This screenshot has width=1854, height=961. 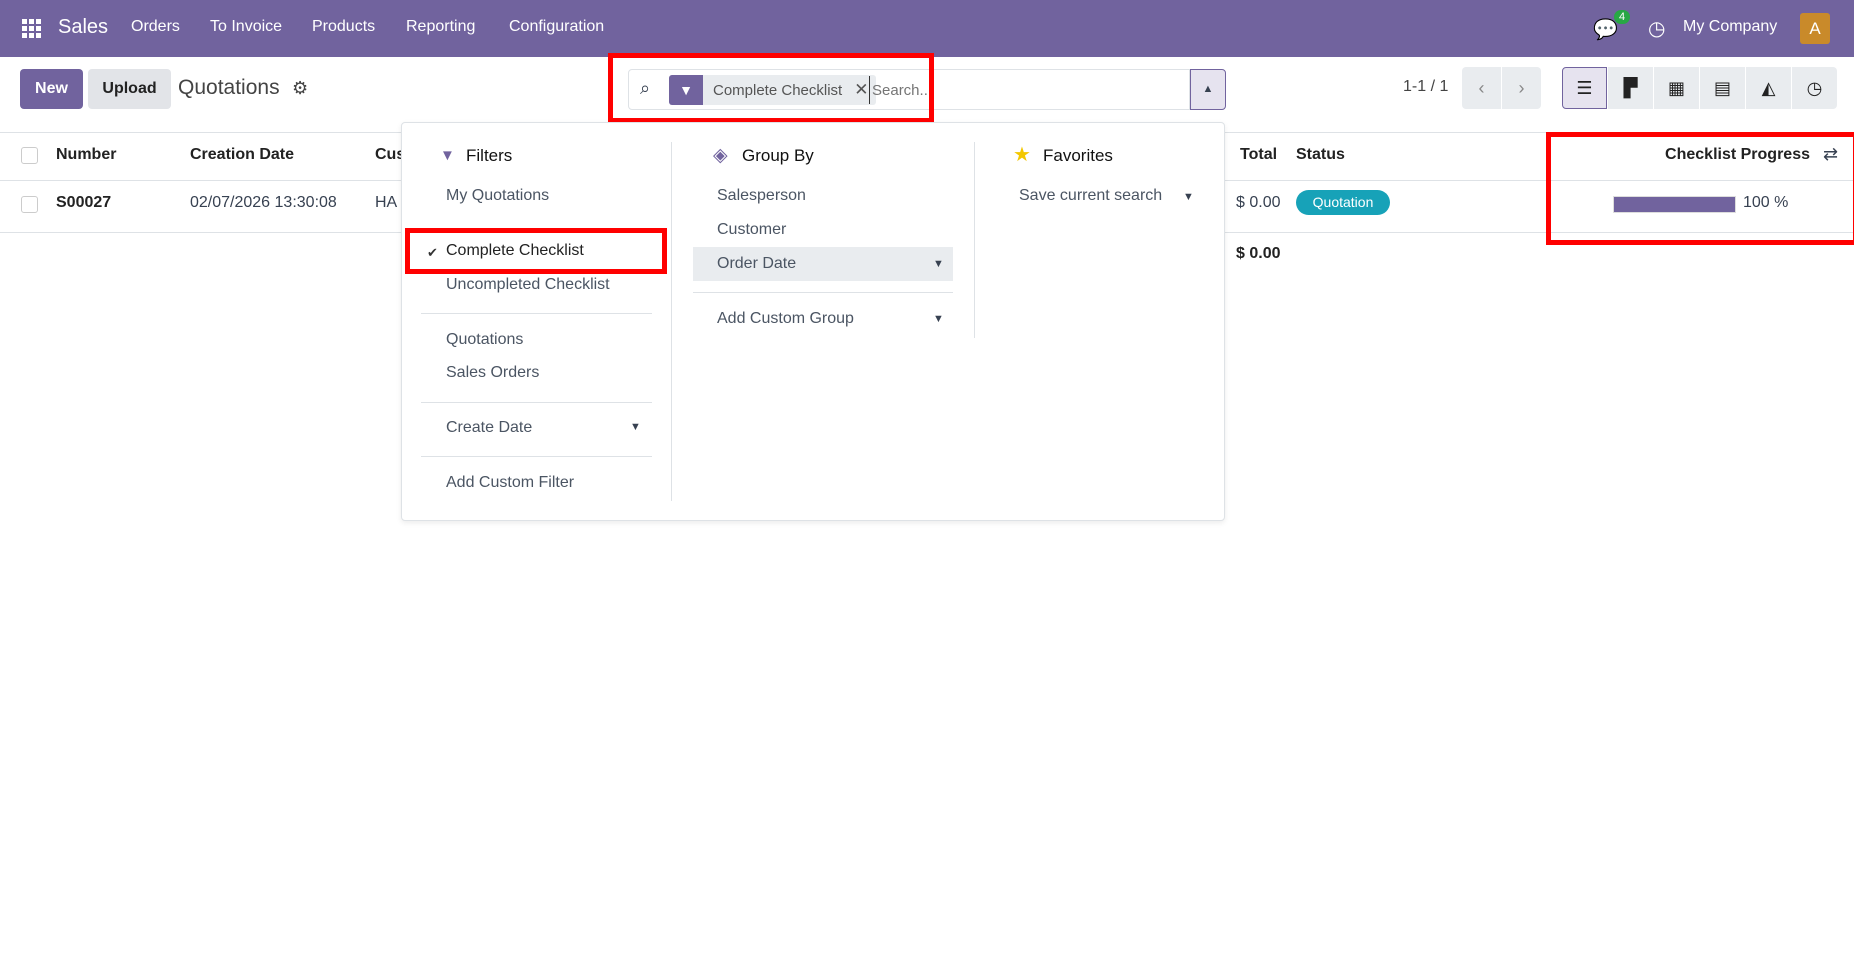 What do you see at coordinates (1700, 188) in the screenshot?
I see `highlight-box-progress` at bounding box center [1700, 188].